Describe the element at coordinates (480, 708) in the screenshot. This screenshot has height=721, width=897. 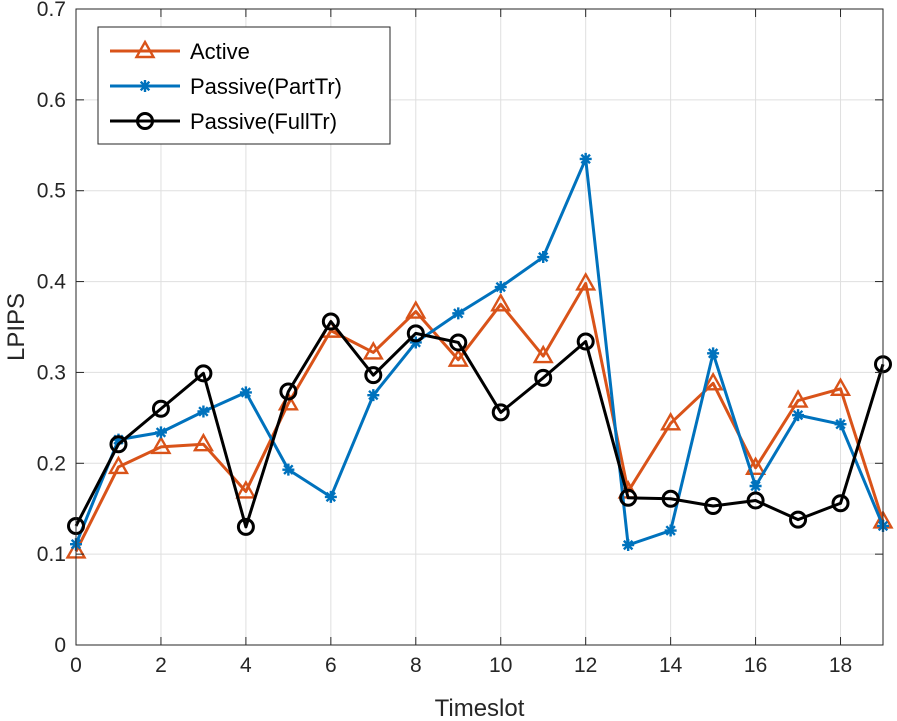
I see `x-axis-title: Timeslot` at that location.